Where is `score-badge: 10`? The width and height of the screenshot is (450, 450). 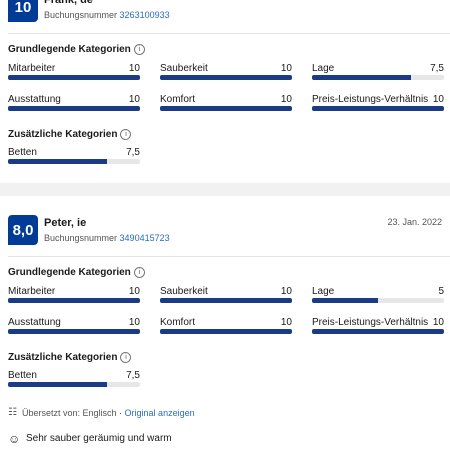 score-badge: 10 is located at coordinates (23, 11).